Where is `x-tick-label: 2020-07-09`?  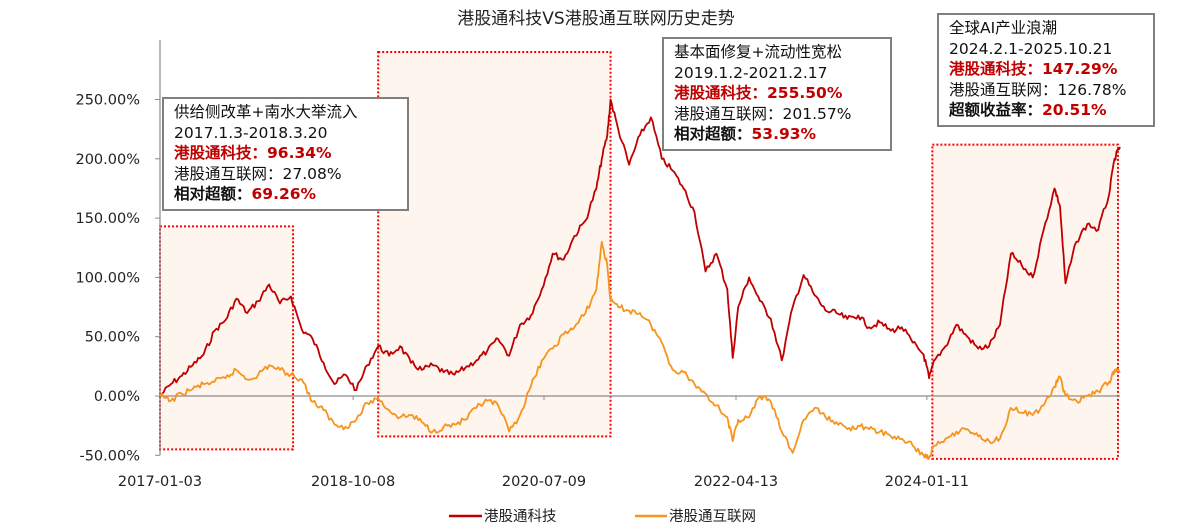
x-tick-label: 2020-07-09 is located at coordinates (544, 482).